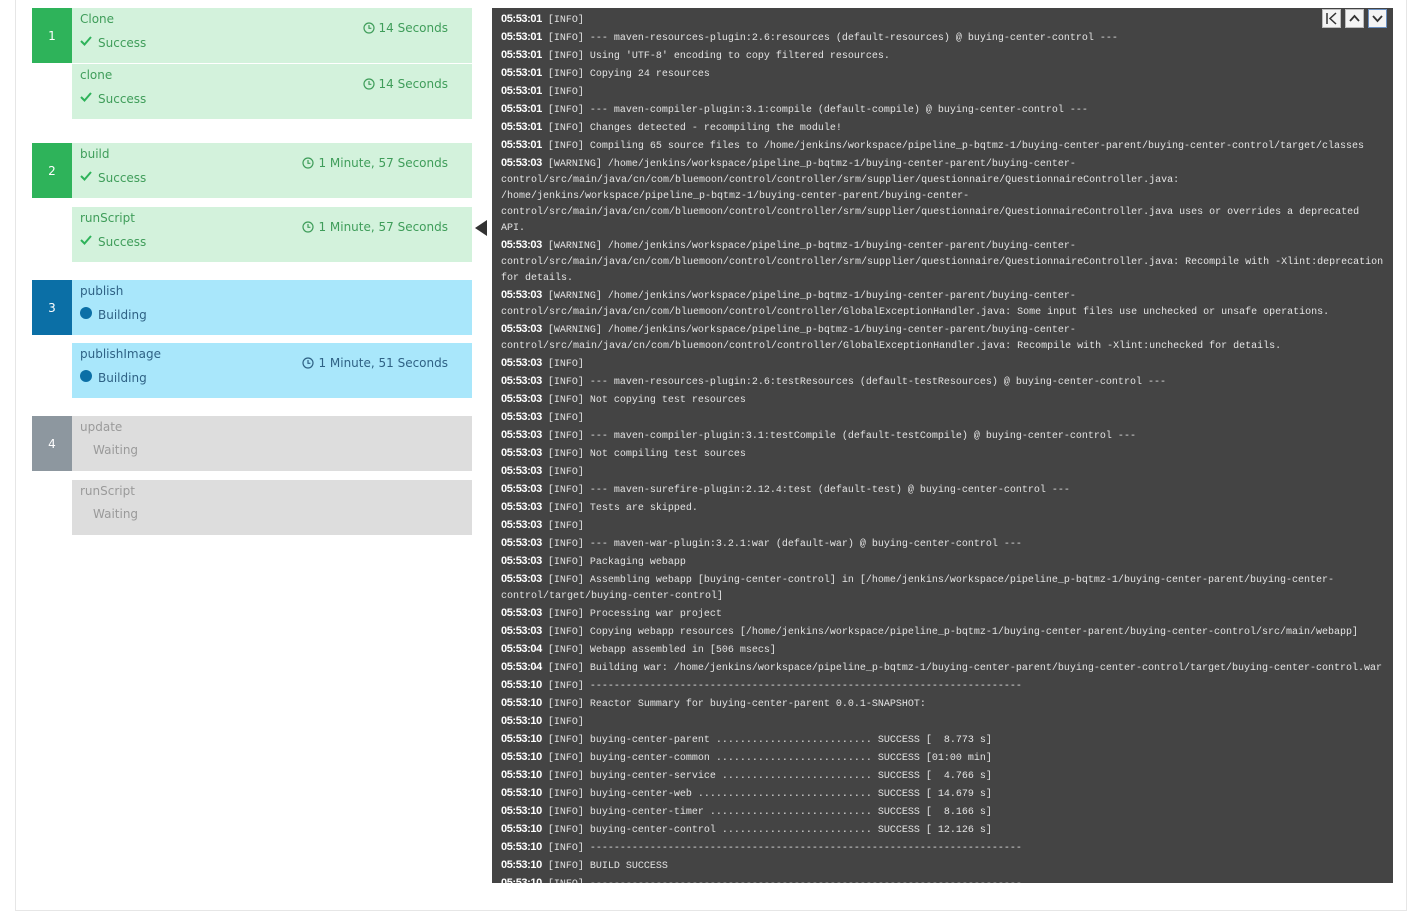 This screenshot has width=1421, height=919. Describe the element at coordinates (107, 218) in the screenshot. I see `step-name: runScript` at that location.